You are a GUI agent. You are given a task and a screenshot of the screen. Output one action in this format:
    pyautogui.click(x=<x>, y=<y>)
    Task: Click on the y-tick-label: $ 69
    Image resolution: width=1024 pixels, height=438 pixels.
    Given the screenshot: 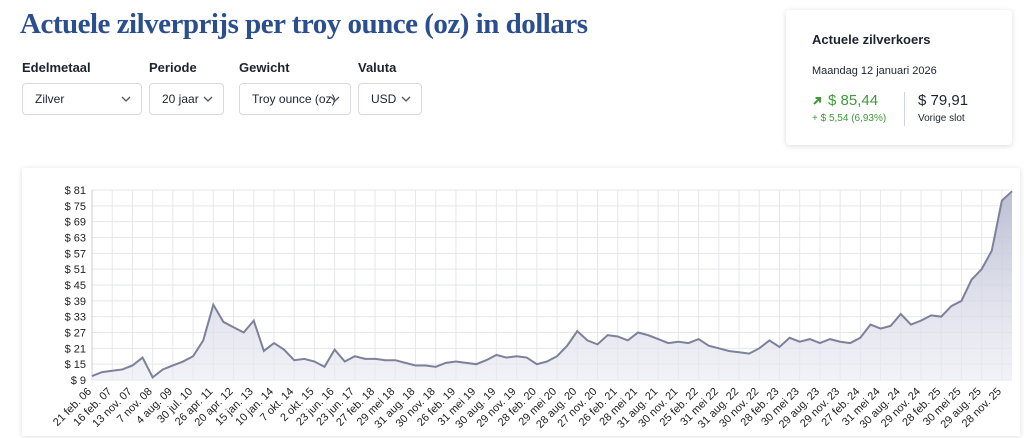 What is the action you would take?
    pyautogui.click(x=75, y=223)
    